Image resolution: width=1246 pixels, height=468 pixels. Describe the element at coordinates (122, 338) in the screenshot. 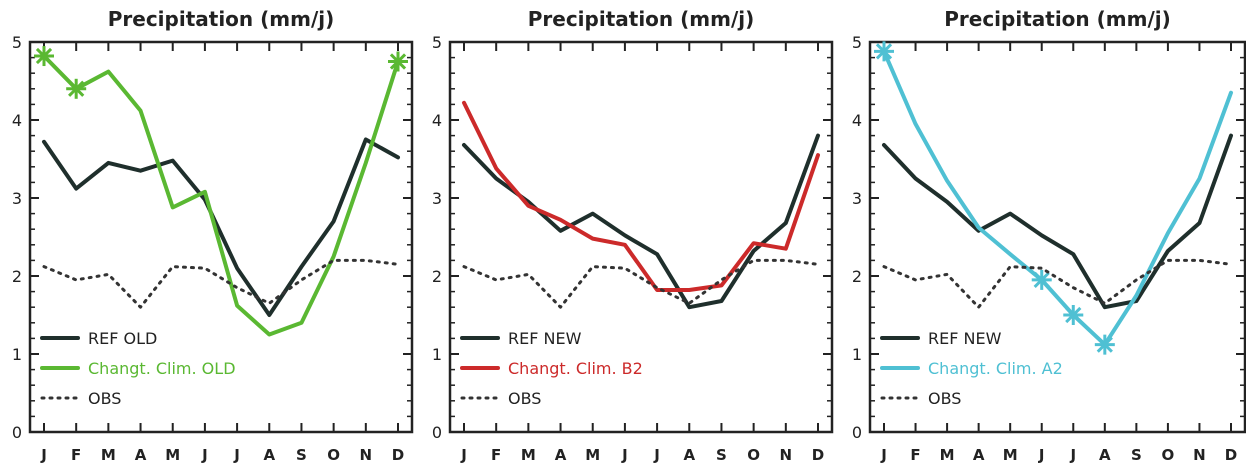

I see `legend-label: REF OLD` at that location.